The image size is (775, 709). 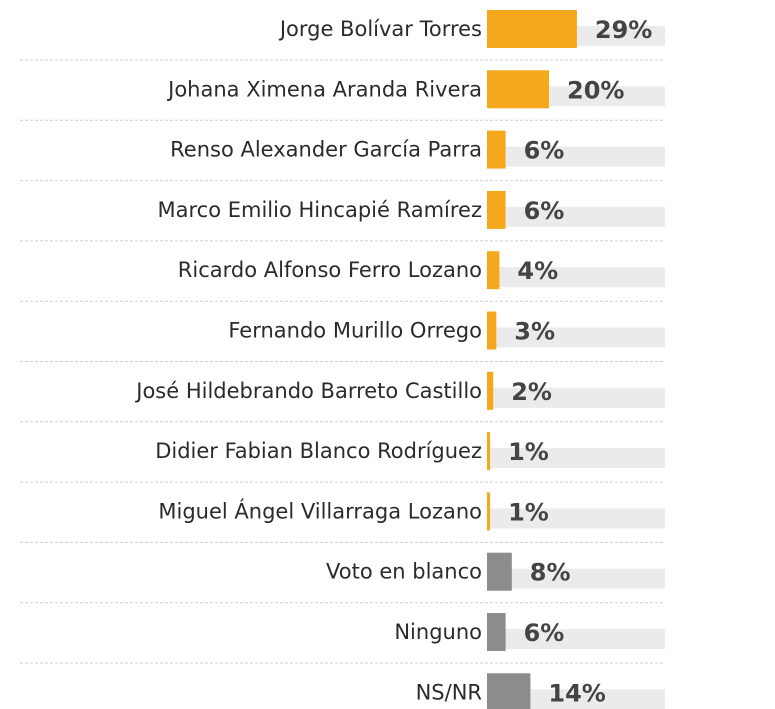 What do you see at coordinates (308, 391) in the screenshot?
I see `category-label: José Hildebrando Barreto Castillo` at bounding box center [308, 391].